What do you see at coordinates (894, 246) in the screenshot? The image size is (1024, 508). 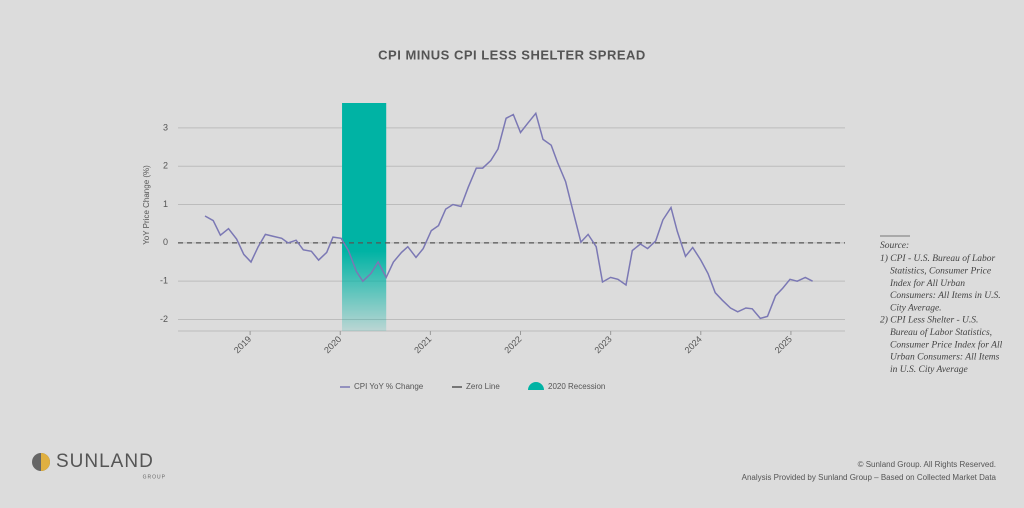 I see `notes-heading: Source:` at bounding box center [894, 246].